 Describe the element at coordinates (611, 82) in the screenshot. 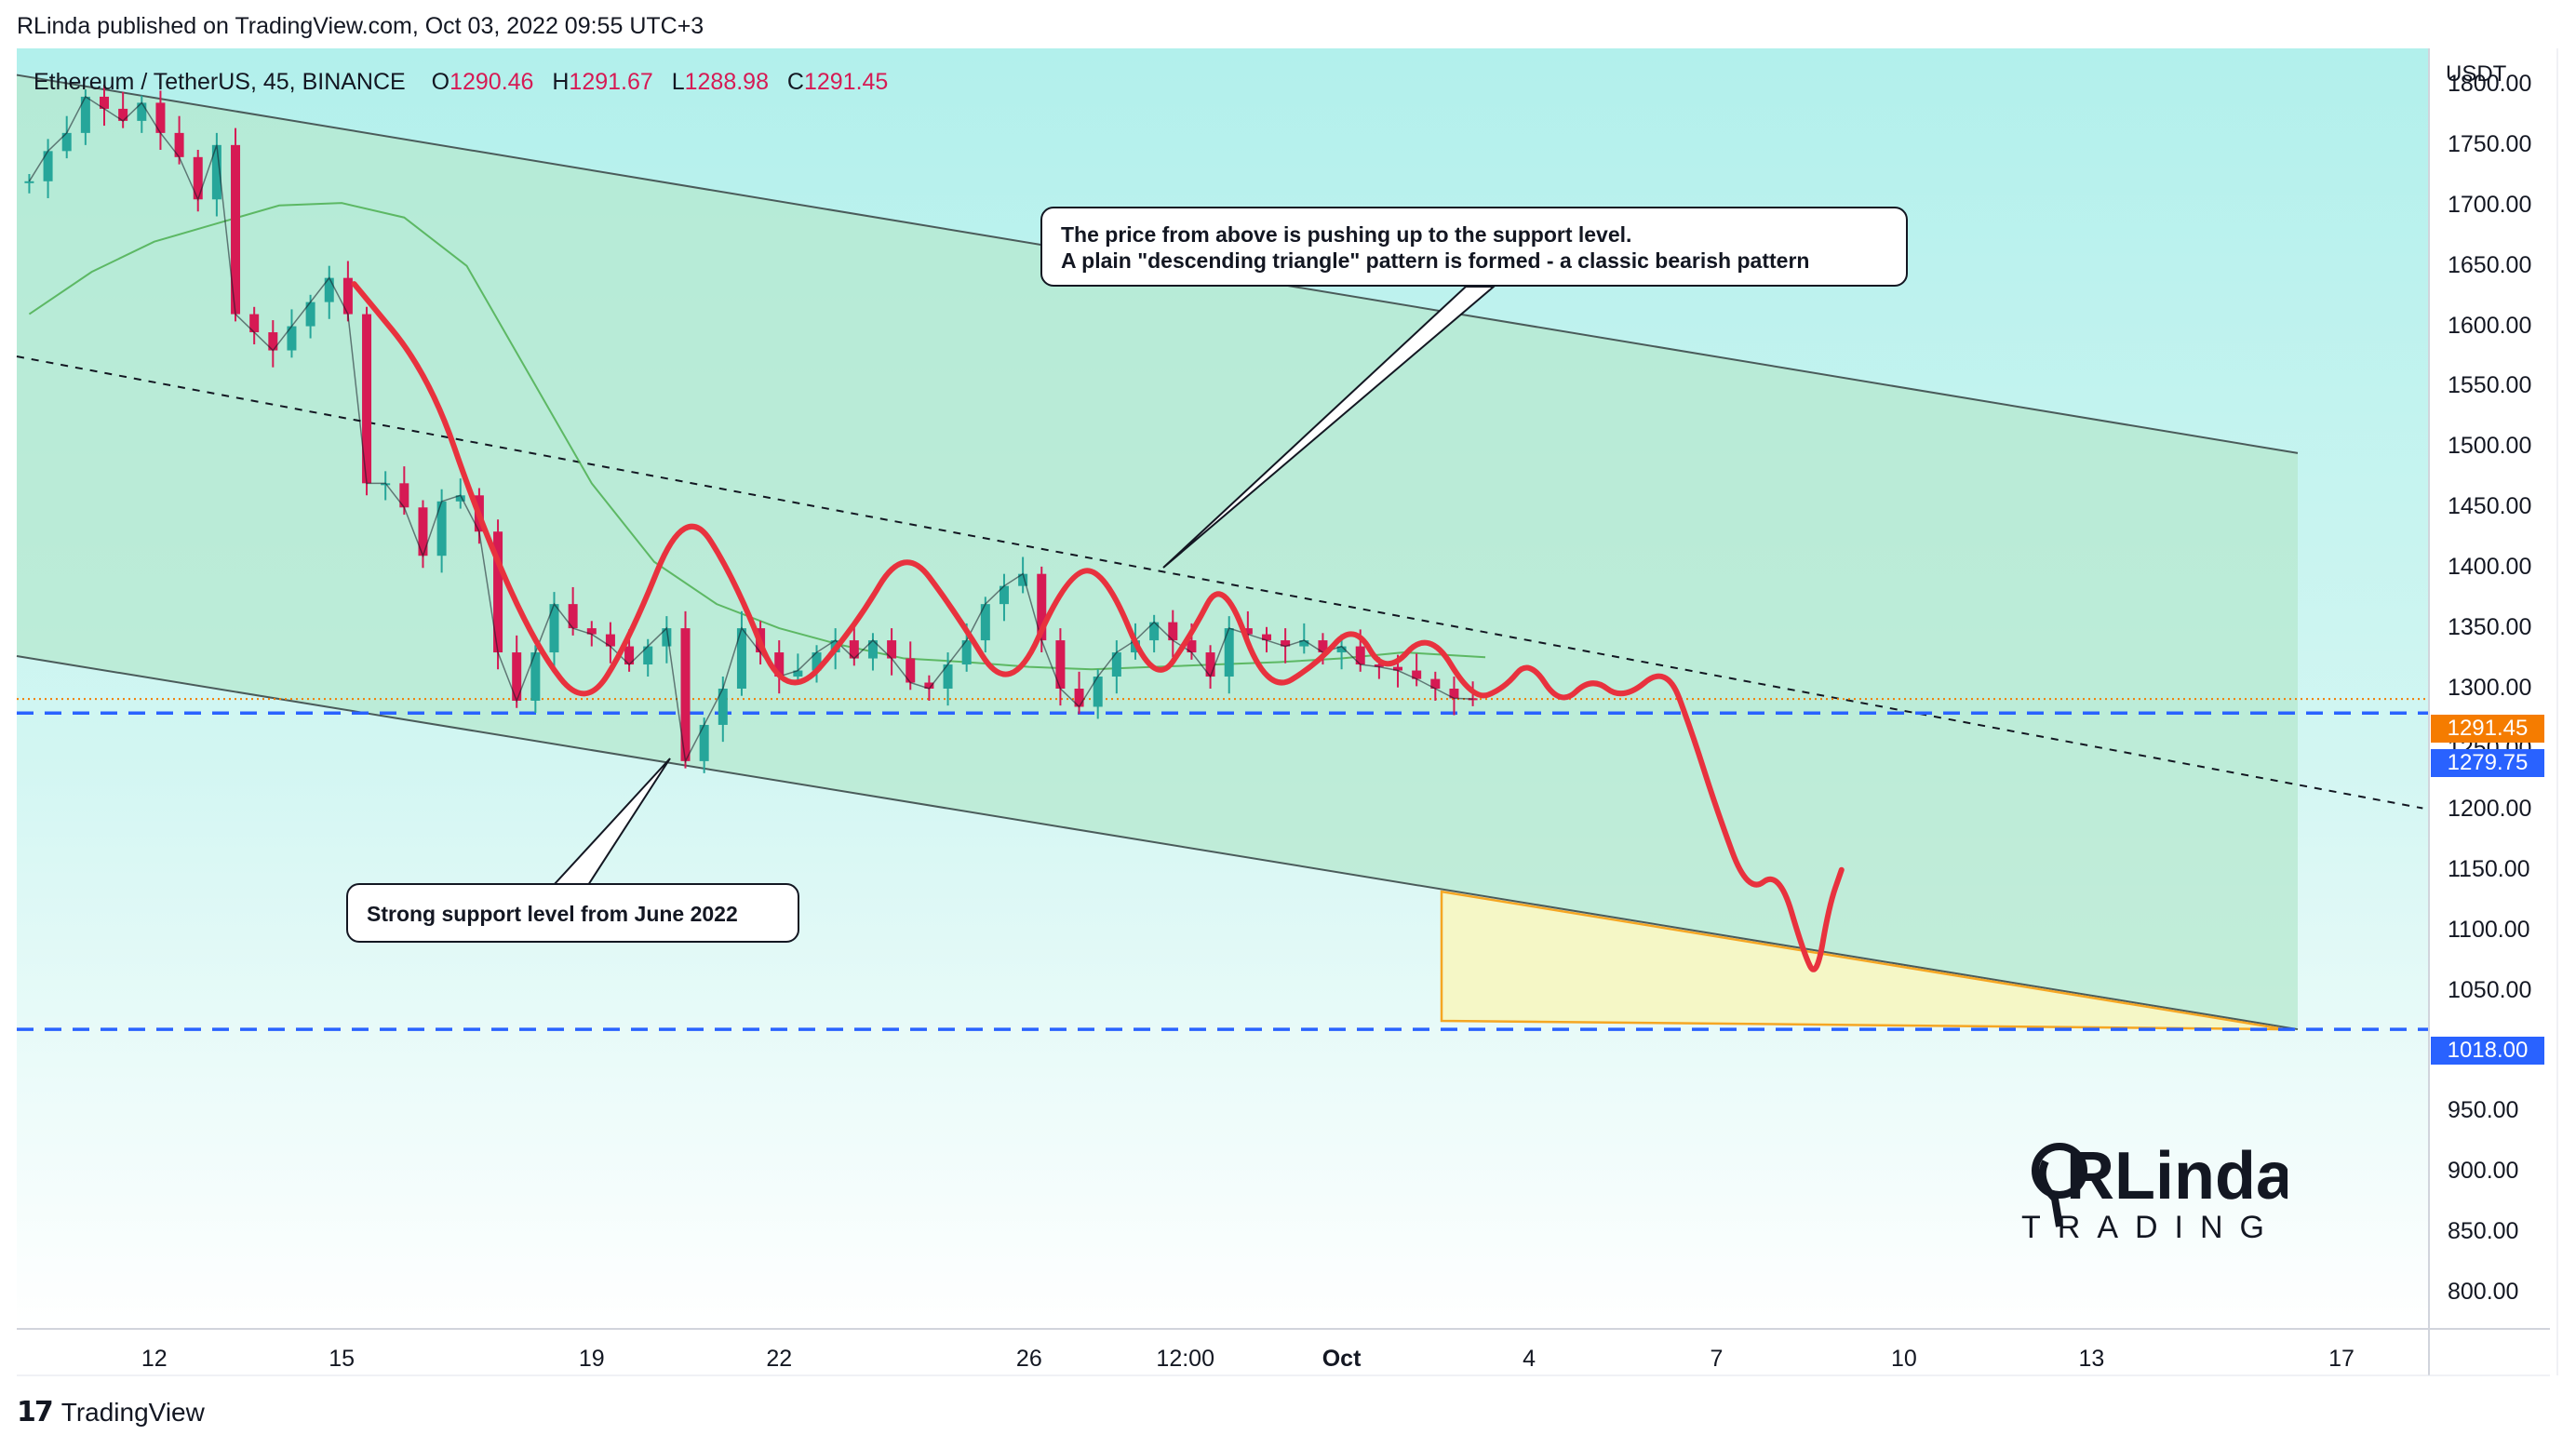

I see `high-value: 1291.67` at that location.